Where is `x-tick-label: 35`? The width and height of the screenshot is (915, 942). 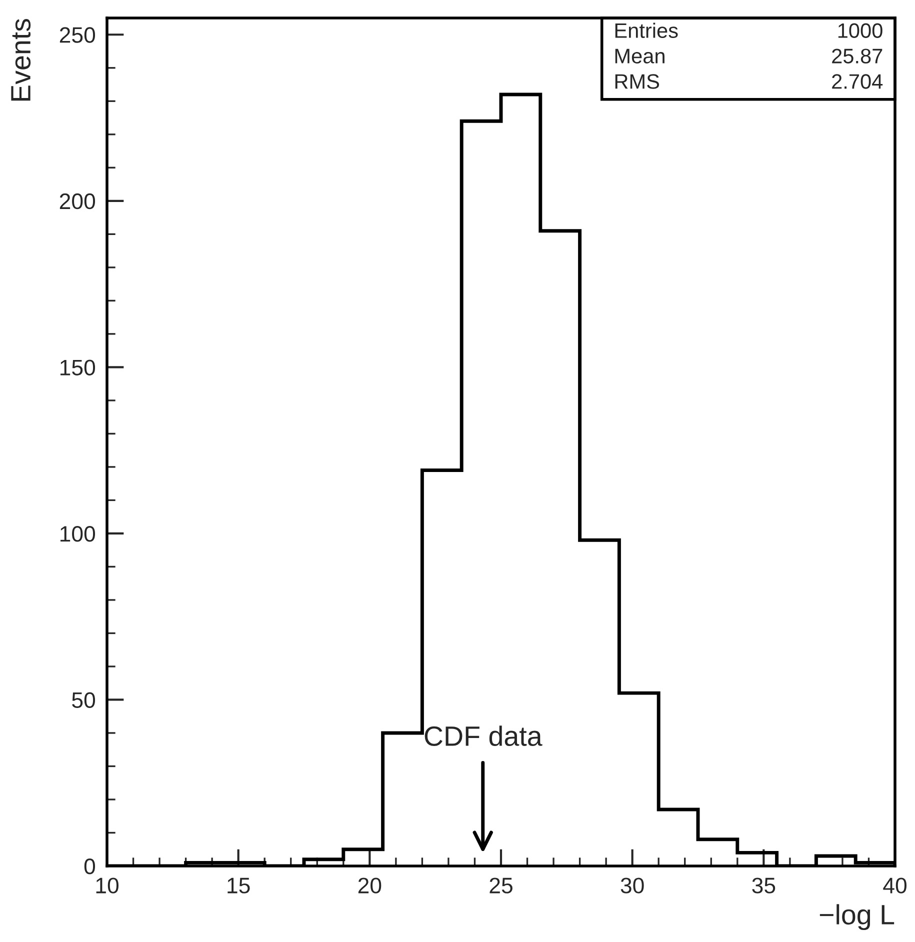 x-tick-label: 35 is located at coordinates (764, 886).